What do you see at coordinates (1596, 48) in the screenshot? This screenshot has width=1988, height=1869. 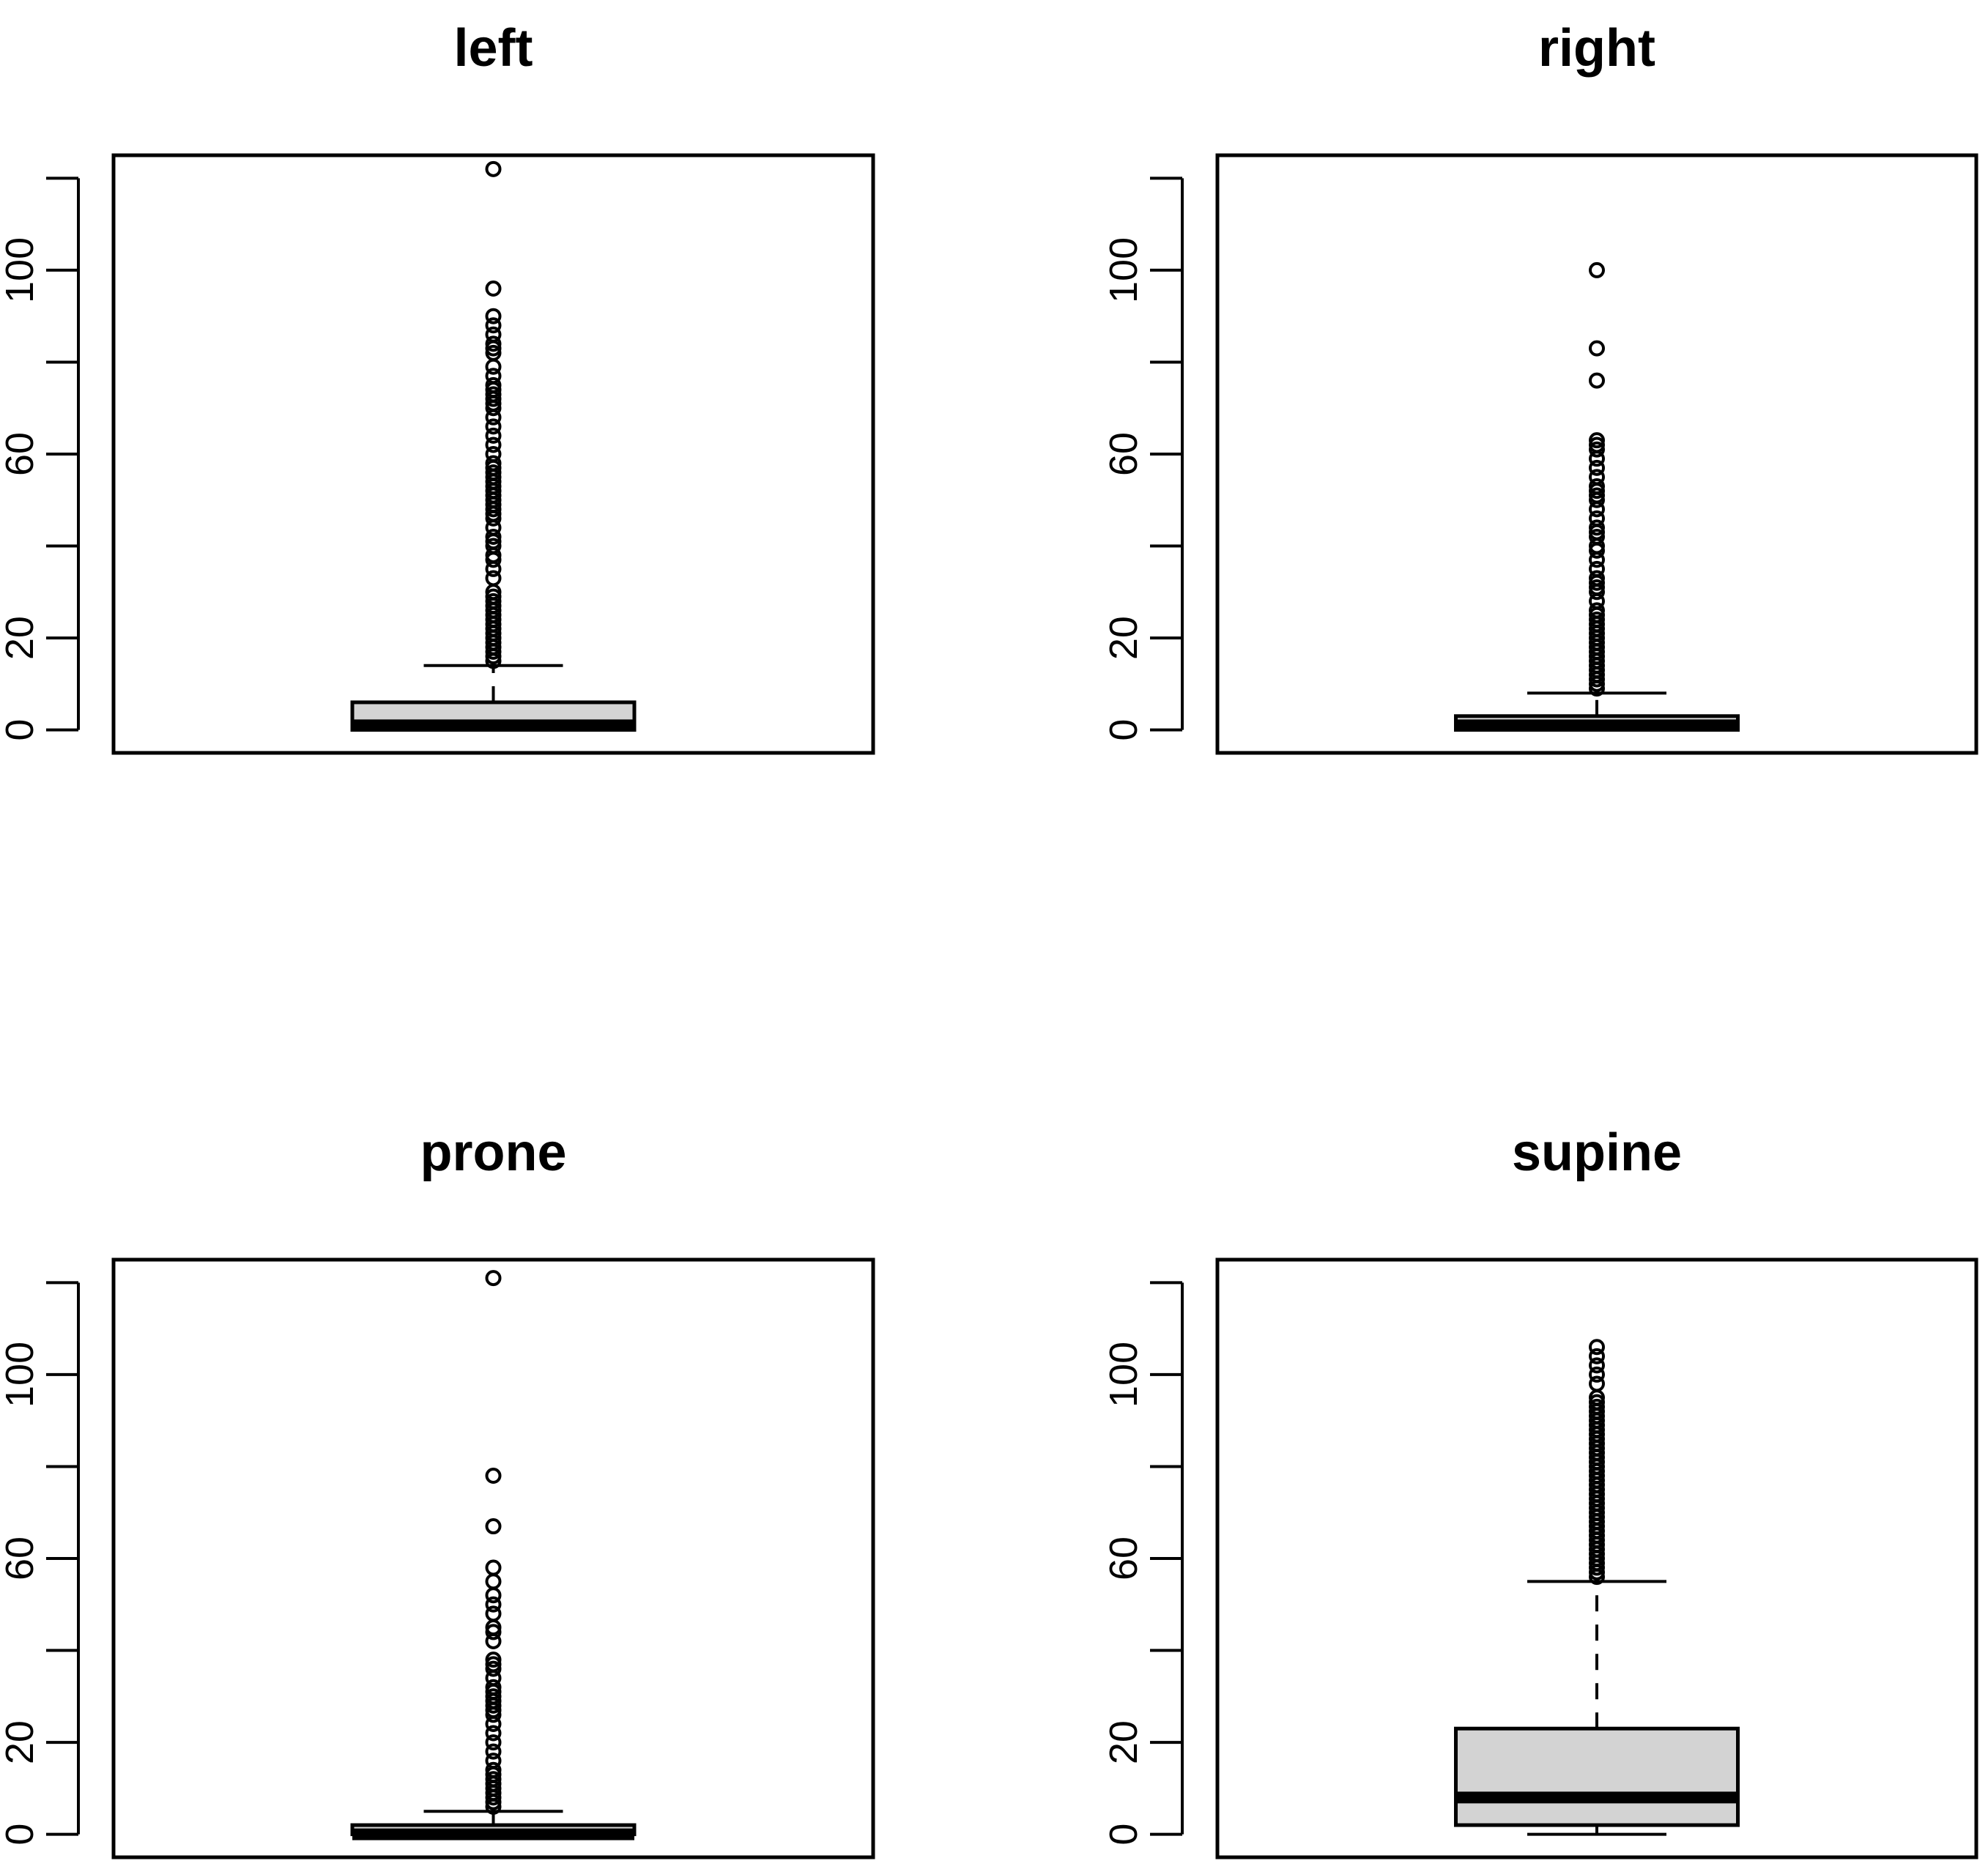 I see `panel-title: right` at bounding box center [1596, 48].